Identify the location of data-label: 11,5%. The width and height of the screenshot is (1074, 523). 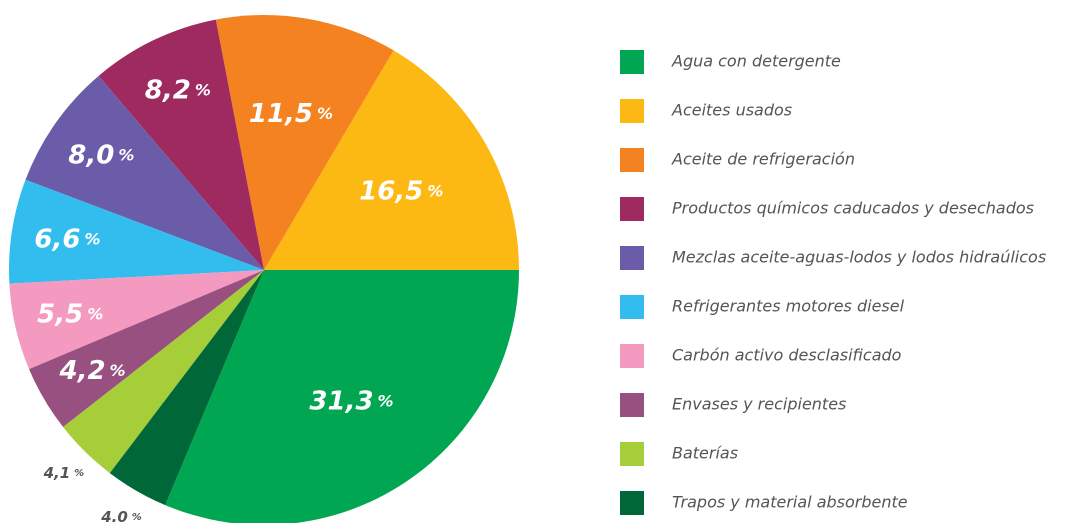
(291, 114).